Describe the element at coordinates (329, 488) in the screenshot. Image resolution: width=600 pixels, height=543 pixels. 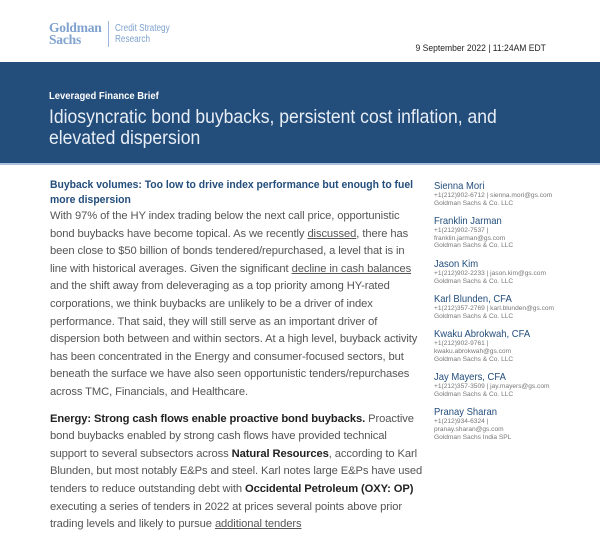
I see `oxy-company: Occidental Petroleum (OXY: OP)` at that location.